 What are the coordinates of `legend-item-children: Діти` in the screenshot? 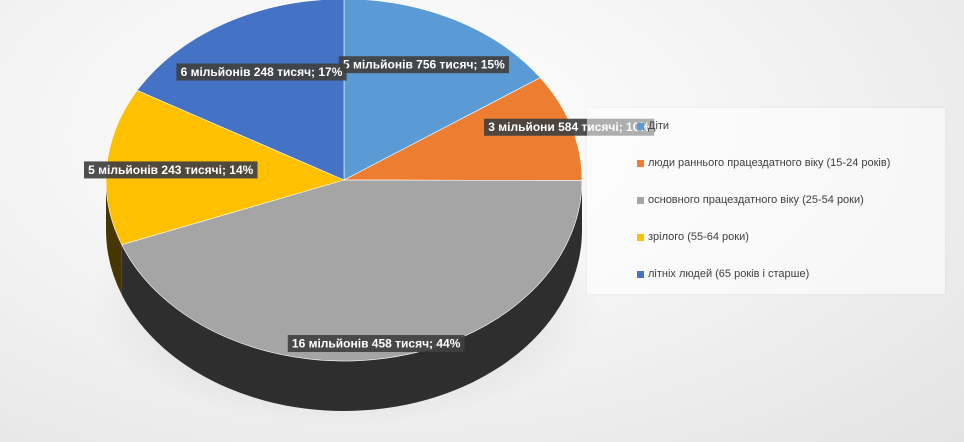 It's located at (653, 126).